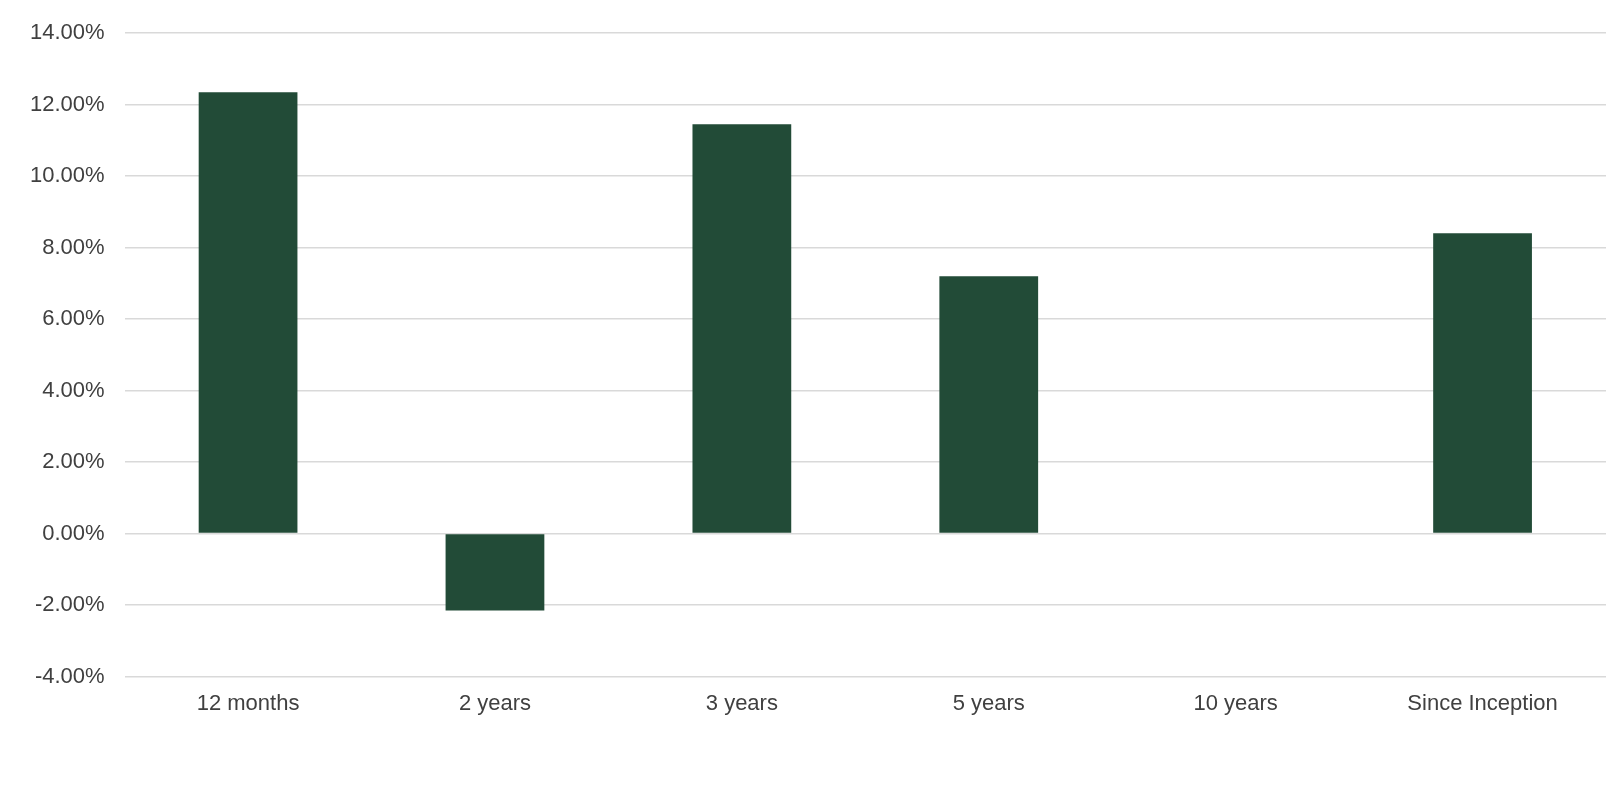 Image resolution: width=1616 pixels, height=791 pixels. What do you see at coordinates (248, 702) in the screenshot?
I see `x-tick-label: 12 months` at bounding box center [248, 702].